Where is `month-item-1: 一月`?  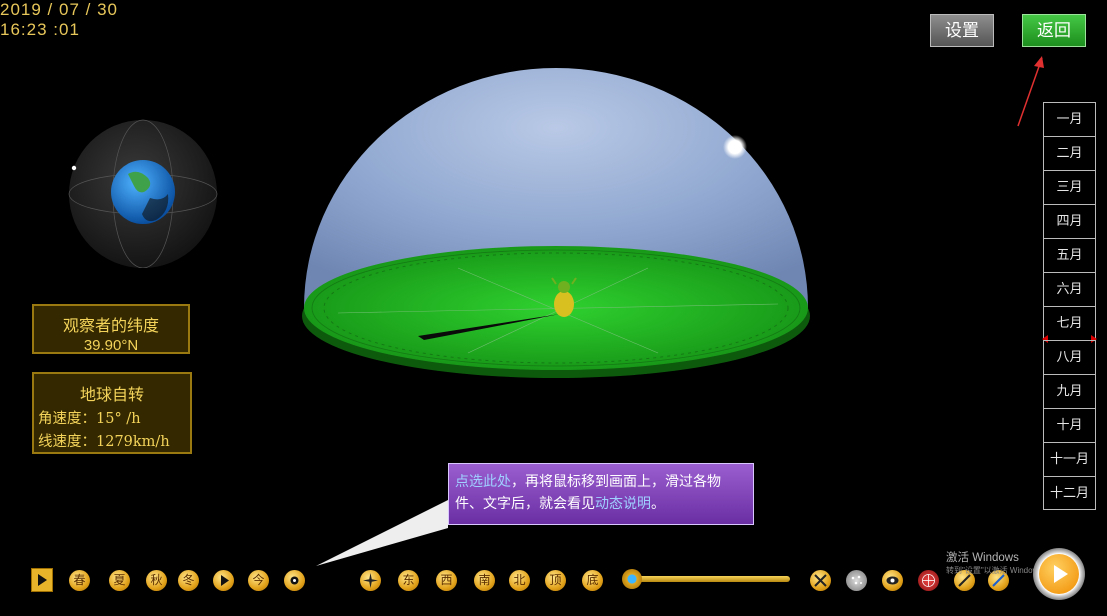
month-item-1: 一月 is located at coordinates (1069, 119).